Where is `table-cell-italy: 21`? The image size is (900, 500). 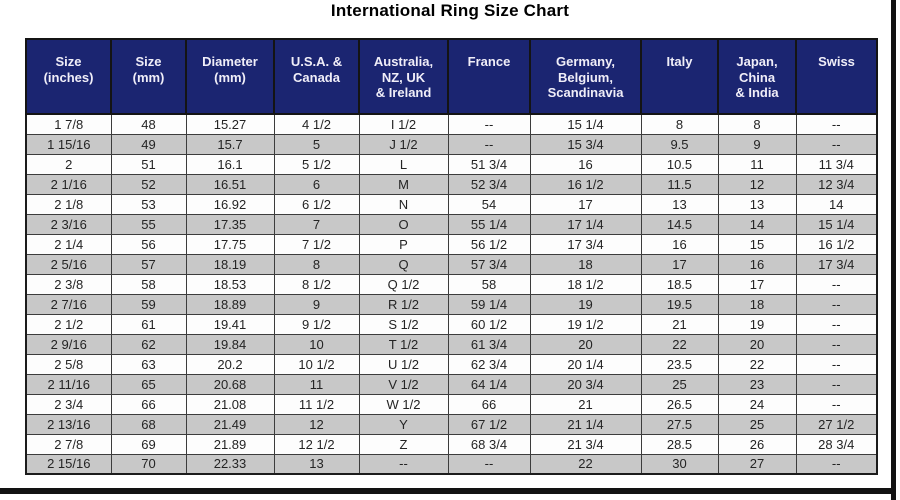
table-cell-italy: 21 is located at coordinates (679, 324).